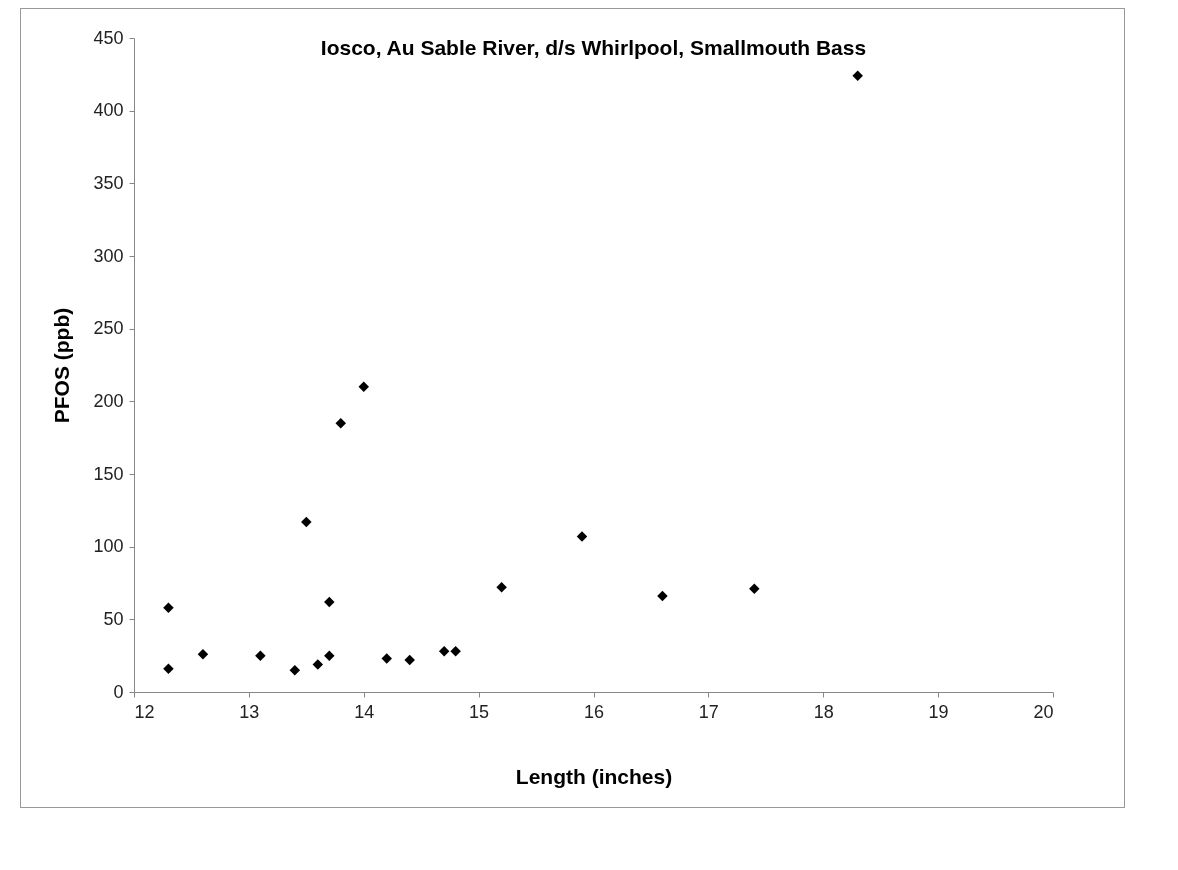  Describe the element at coordinates (113, 618) in the screenshot. I see `y-tick-label: 50` at that location.